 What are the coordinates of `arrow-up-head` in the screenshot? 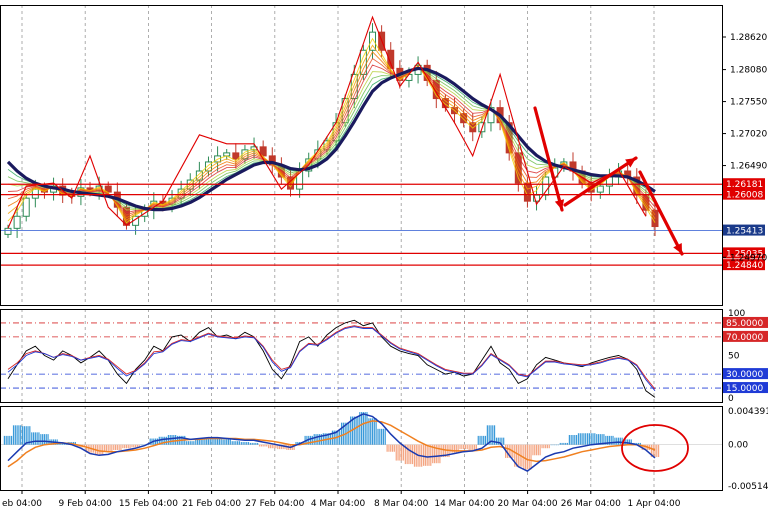 It's located at (630, 163).